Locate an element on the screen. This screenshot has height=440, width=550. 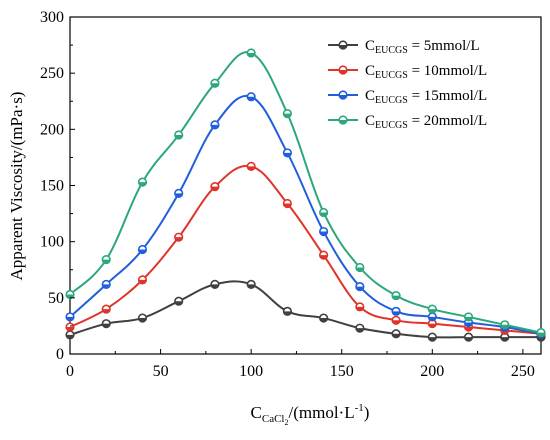
x-axis-label-sub: CaCl is located at coordinates (273, 419).